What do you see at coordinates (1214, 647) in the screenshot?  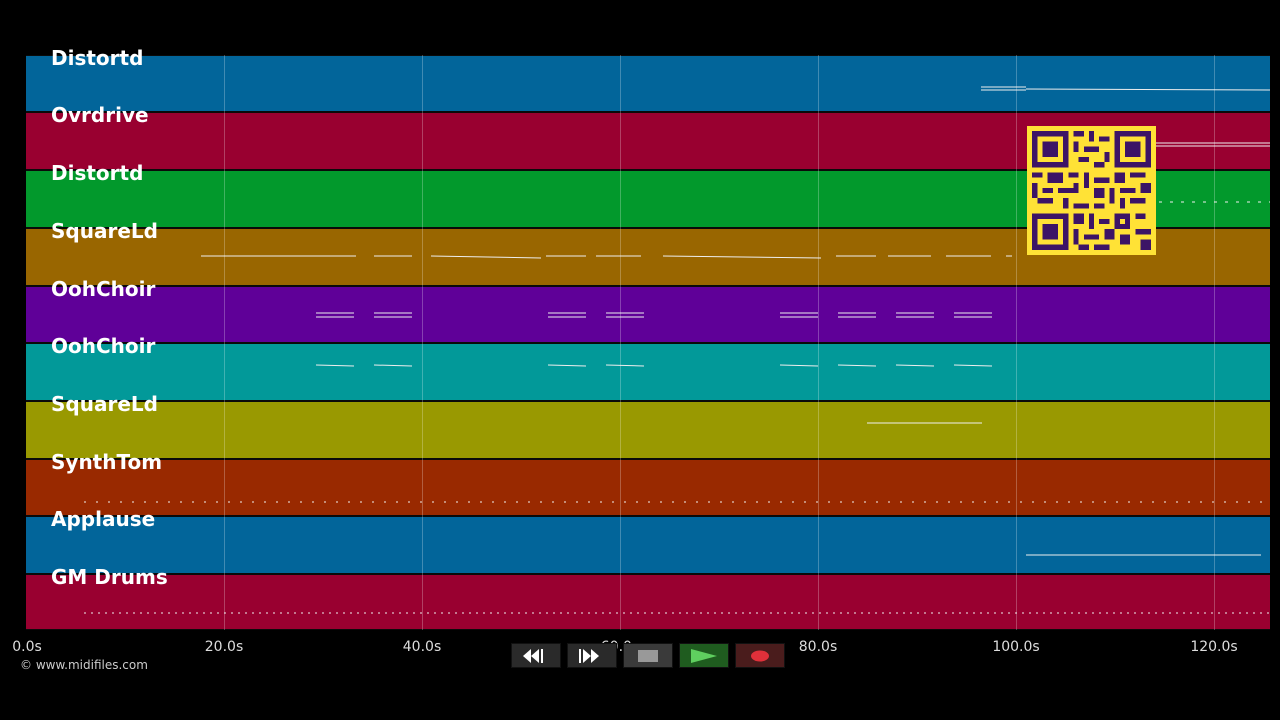 I see `time-tick: 120.0s` at bounding box center [1214, 647].